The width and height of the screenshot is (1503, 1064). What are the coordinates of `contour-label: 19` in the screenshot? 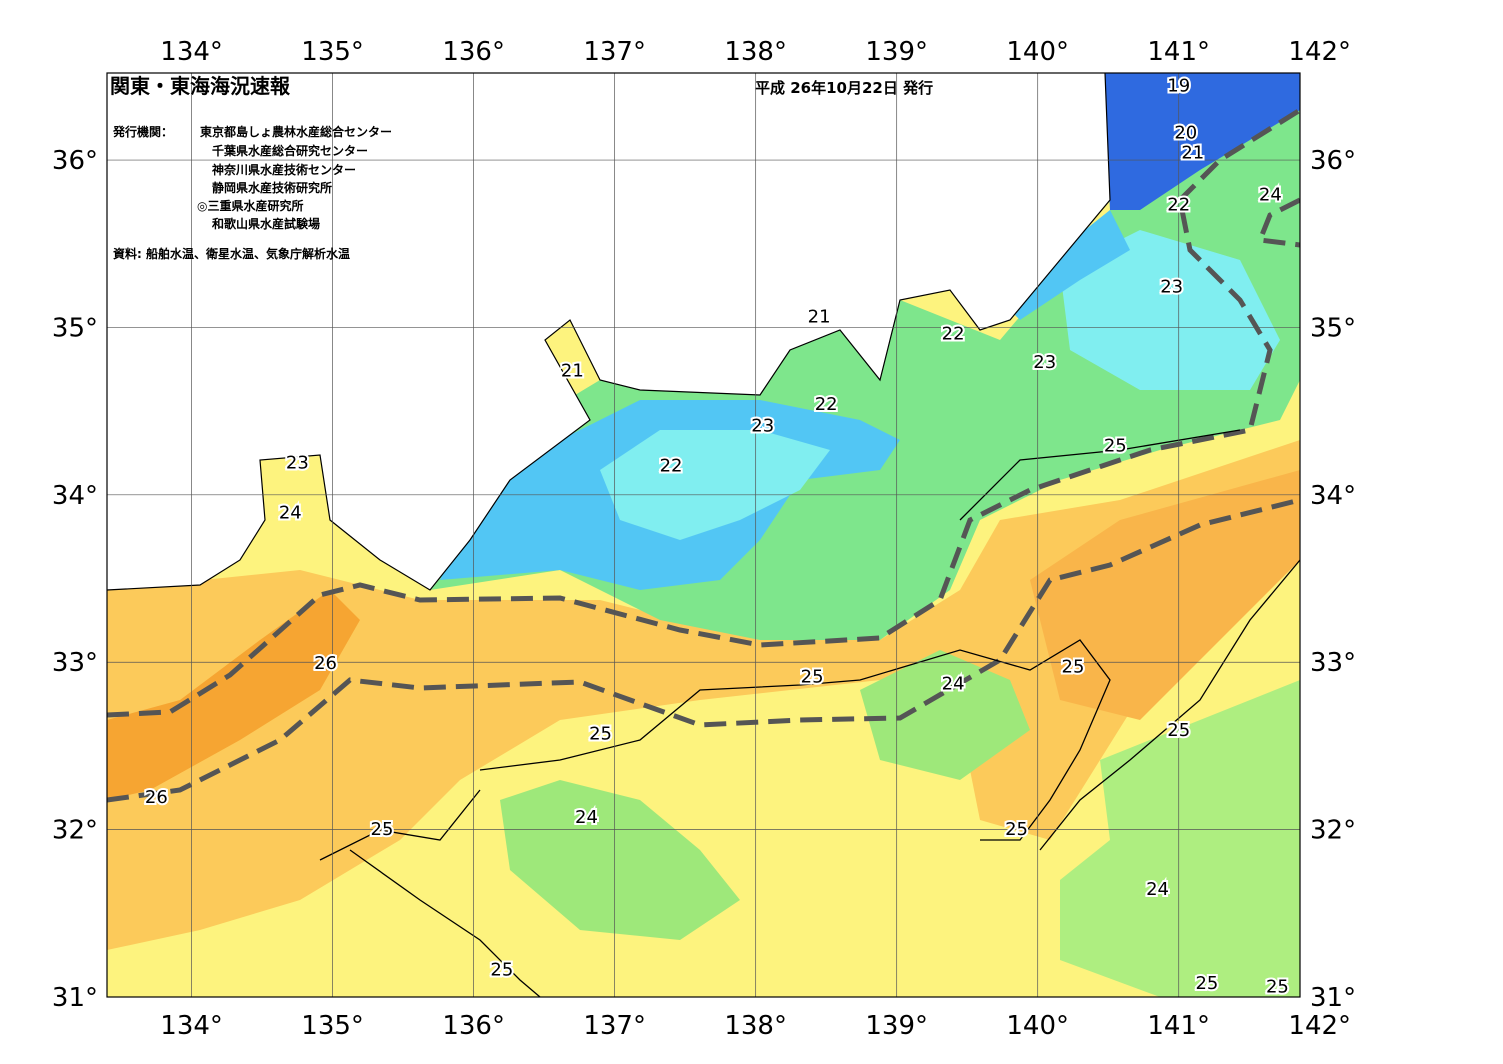 It's located at (1178, 86).